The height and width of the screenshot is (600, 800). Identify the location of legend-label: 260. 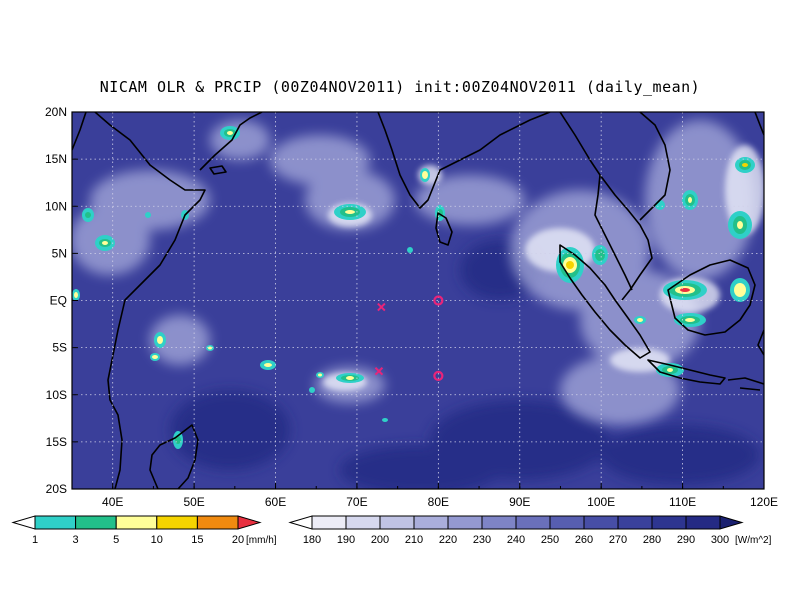
(584, 540).